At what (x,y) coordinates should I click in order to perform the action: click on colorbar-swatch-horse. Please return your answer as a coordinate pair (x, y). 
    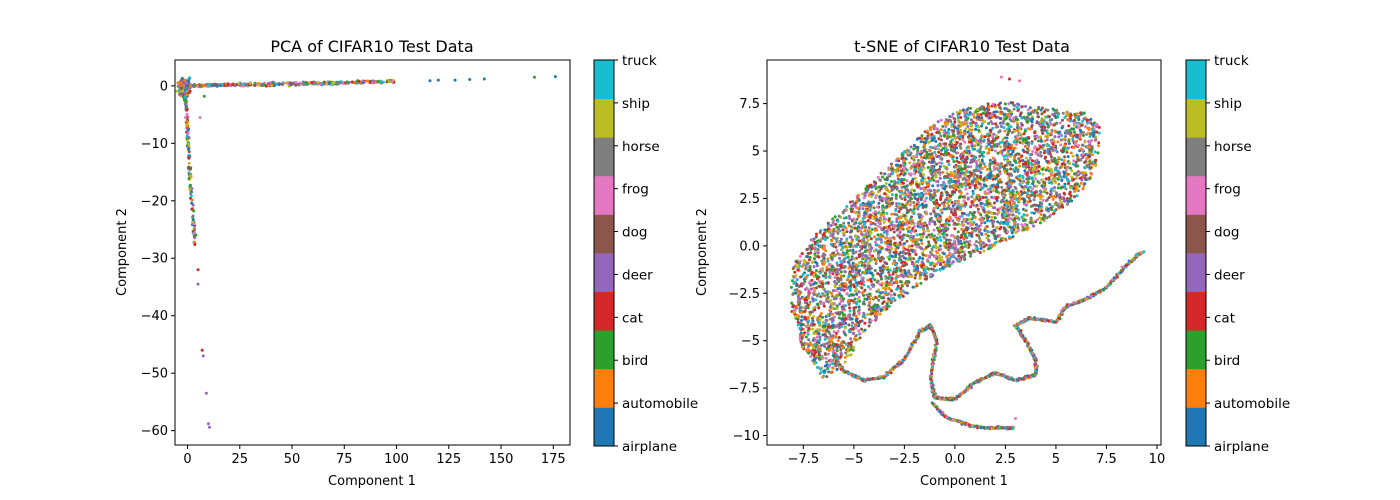
    Looking at the image, I should click on (604, 157).